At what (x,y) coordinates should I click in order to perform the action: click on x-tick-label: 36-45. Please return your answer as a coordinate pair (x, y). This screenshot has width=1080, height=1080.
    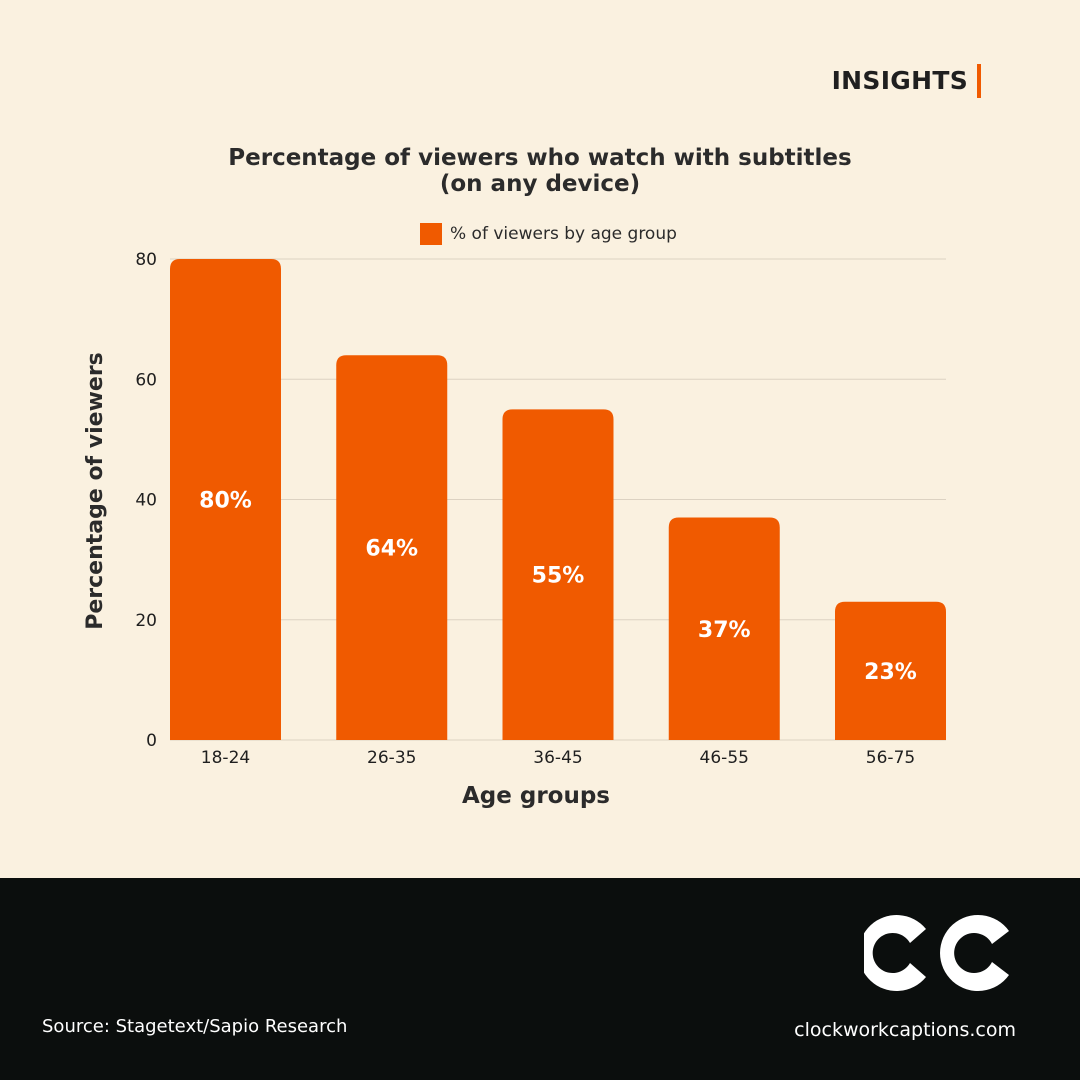
    Looking at the image, I should click on (557, 758).